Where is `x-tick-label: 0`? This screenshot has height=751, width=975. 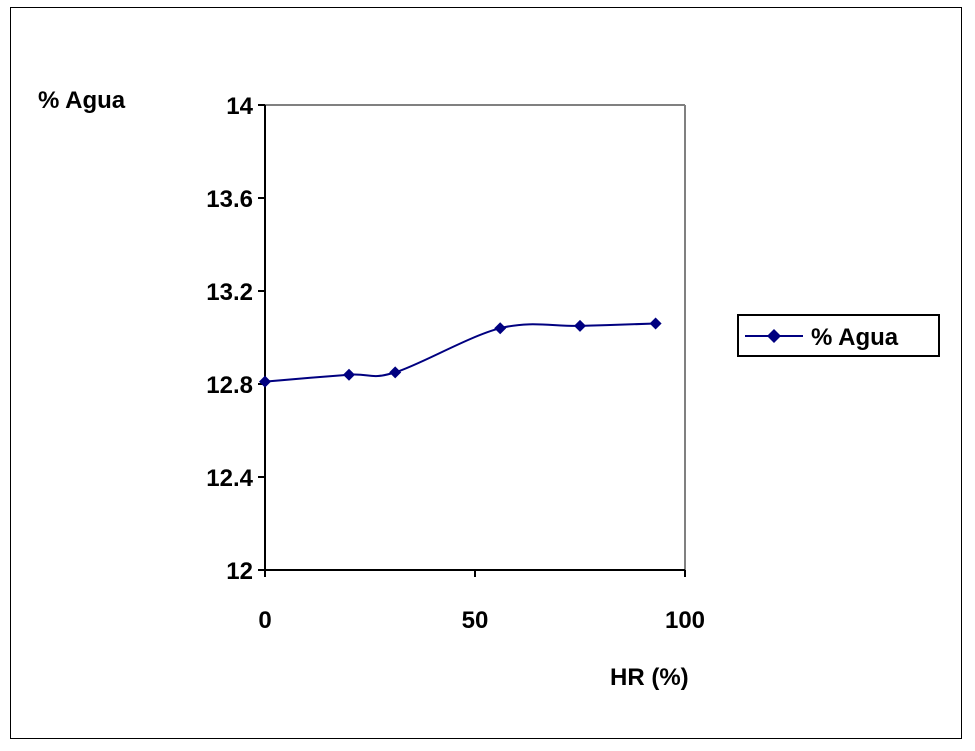
x-tick-label: 0 is located at coordinates (264, 620).